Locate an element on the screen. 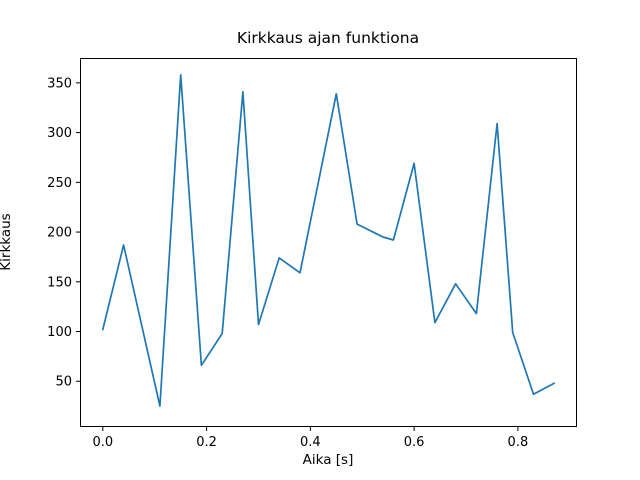 Image resolution: width=640 pixels, height=480 pixels. x-tick-label: 0.4 is located at coordinates (310, 442).